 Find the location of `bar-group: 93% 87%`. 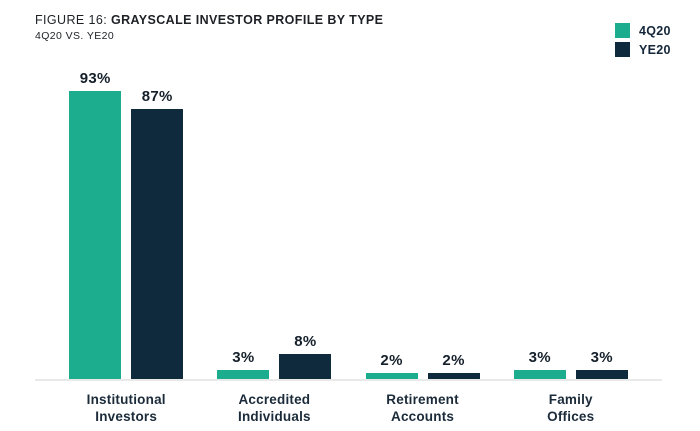

bar-group: 93% 87% is located at coordinates (126, 224).